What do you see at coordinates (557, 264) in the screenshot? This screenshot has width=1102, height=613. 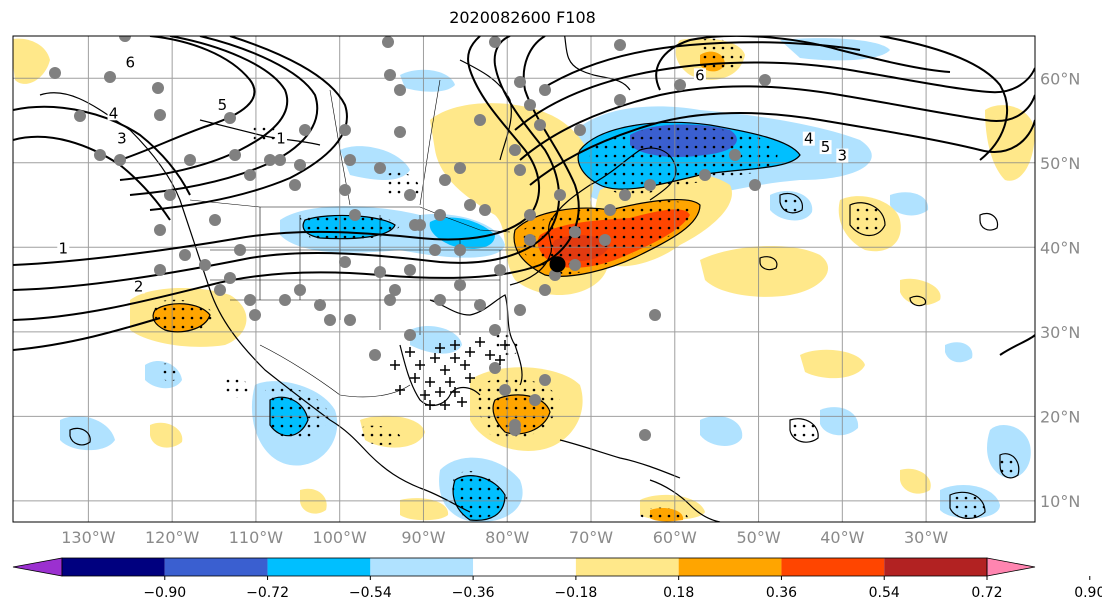 I see `storm-center-marker` at bounding box center [557, 264].